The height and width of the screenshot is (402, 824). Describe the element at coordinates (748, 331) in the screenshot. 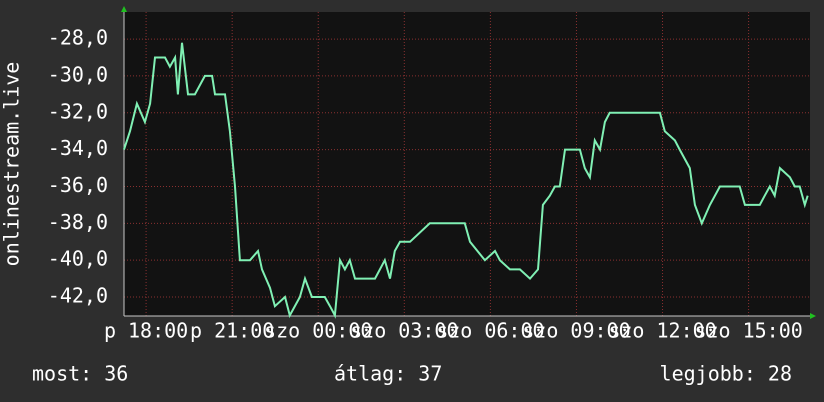

I see `x-tick-label: szo 15:00` at that location.